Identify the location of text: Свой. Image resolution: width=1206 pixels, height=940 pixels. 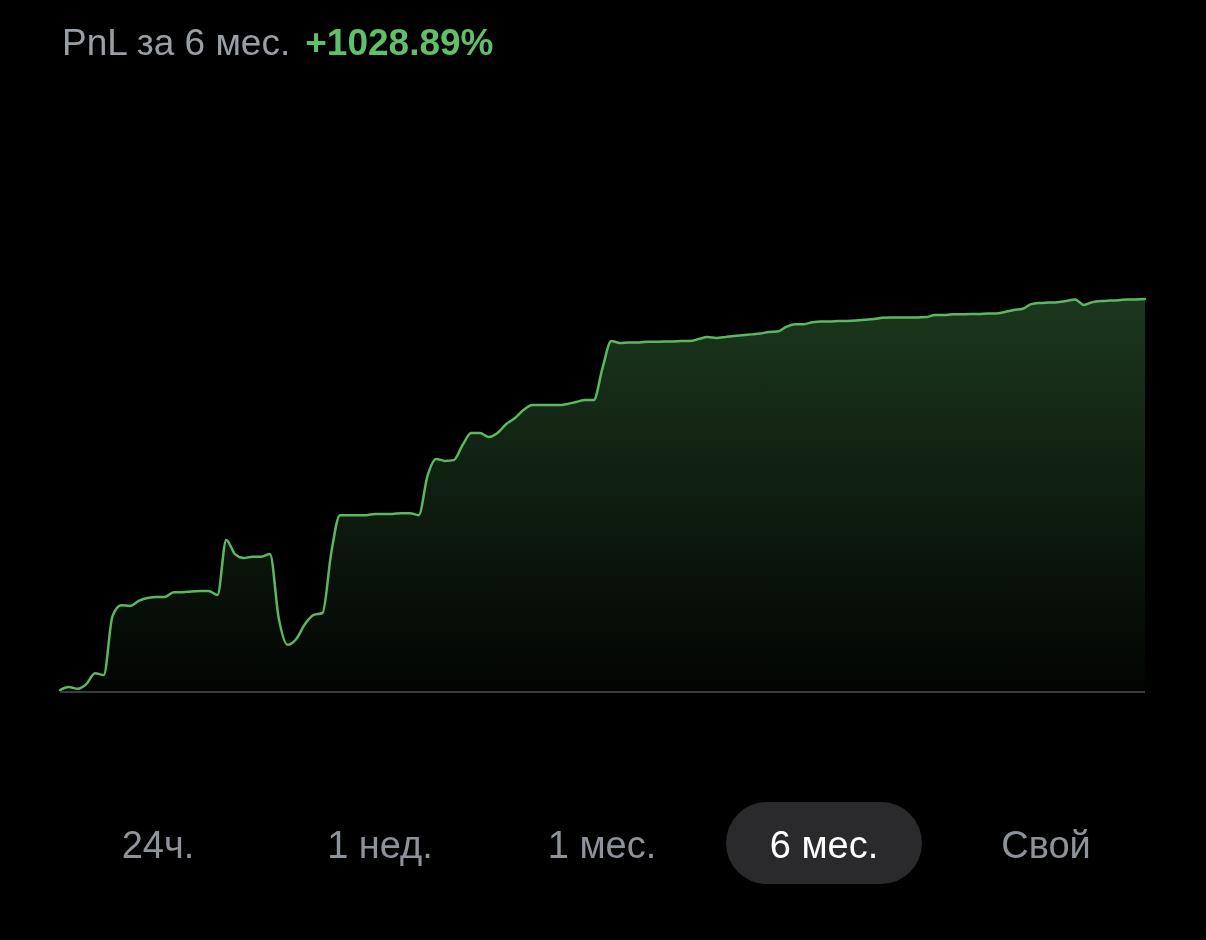
(1046, 845).